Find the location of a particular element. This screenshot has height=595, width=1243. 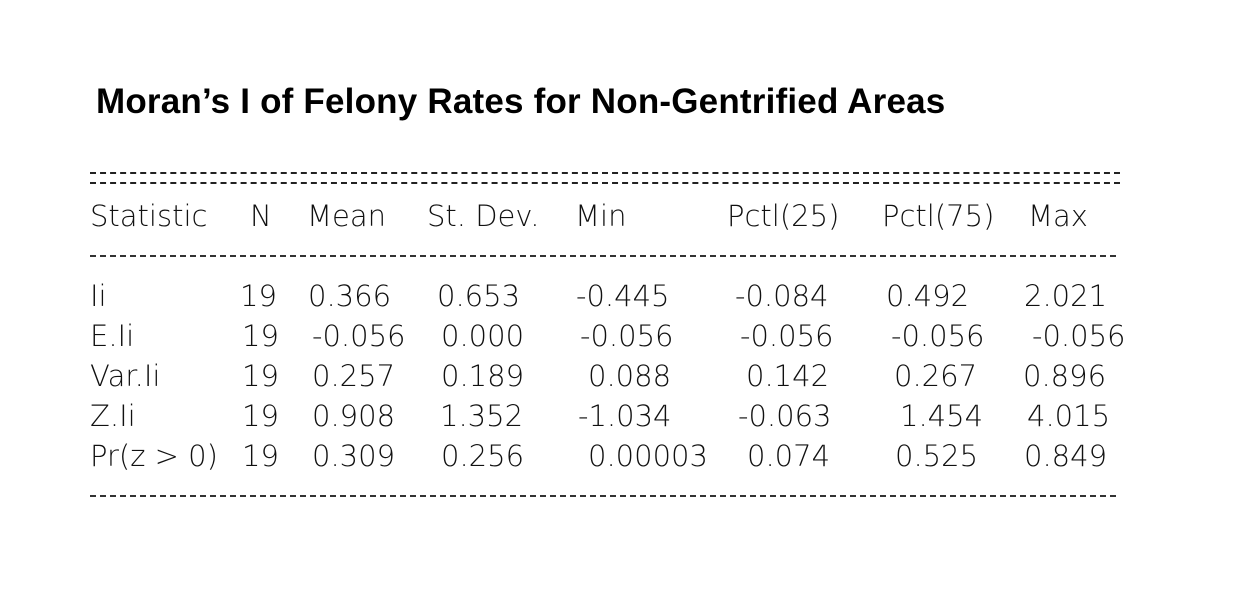

header-max: Max is located at coordinates (1058, 216).